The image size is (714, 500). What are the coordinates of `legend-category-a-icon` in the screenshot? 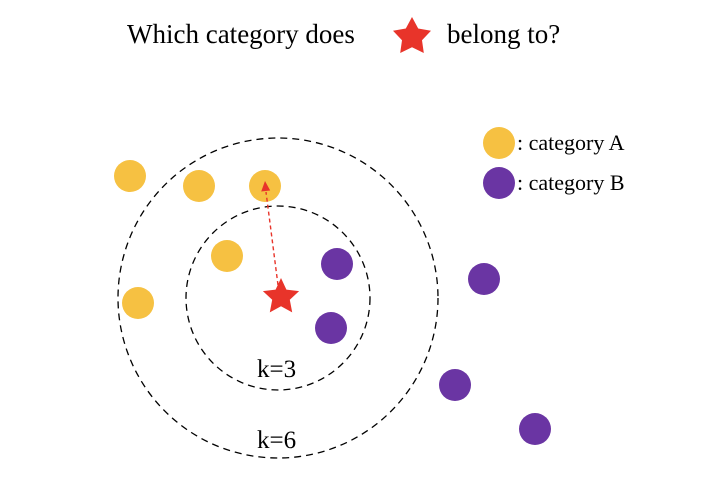 It's located at (499, 143).